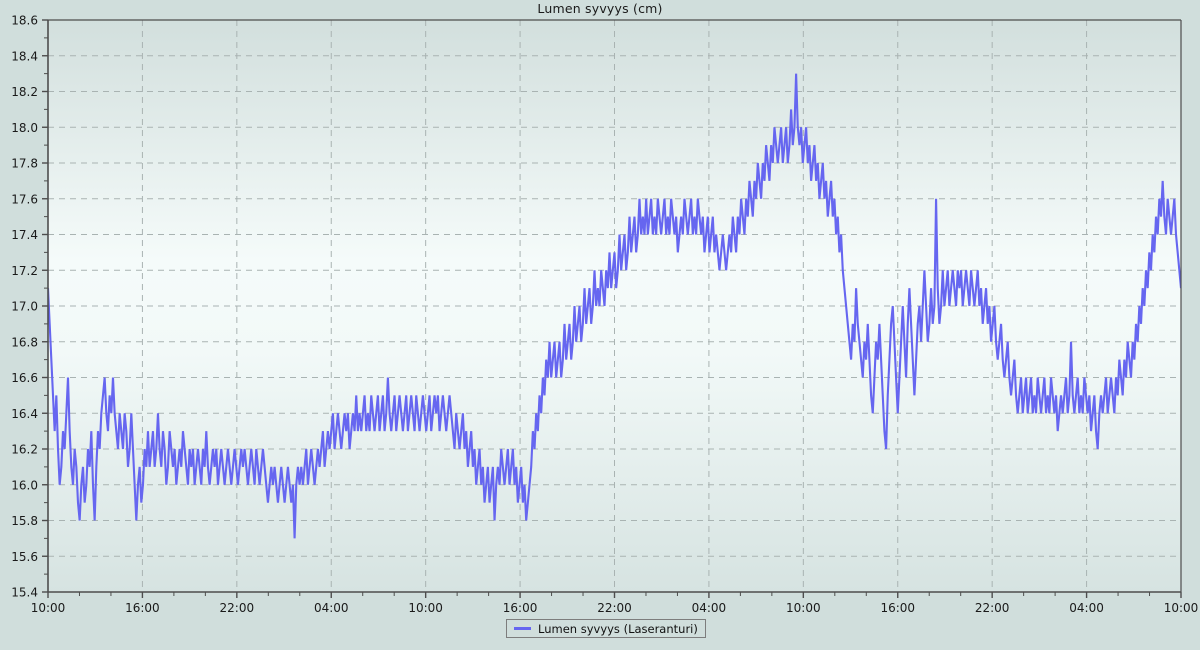 Image resolution: width=1200 pixels, height=650 pixels. What do you see at coordinates (24, 164) in the screenshot?
I see `svg-text: 17.8` at bounding box center [24, 164].